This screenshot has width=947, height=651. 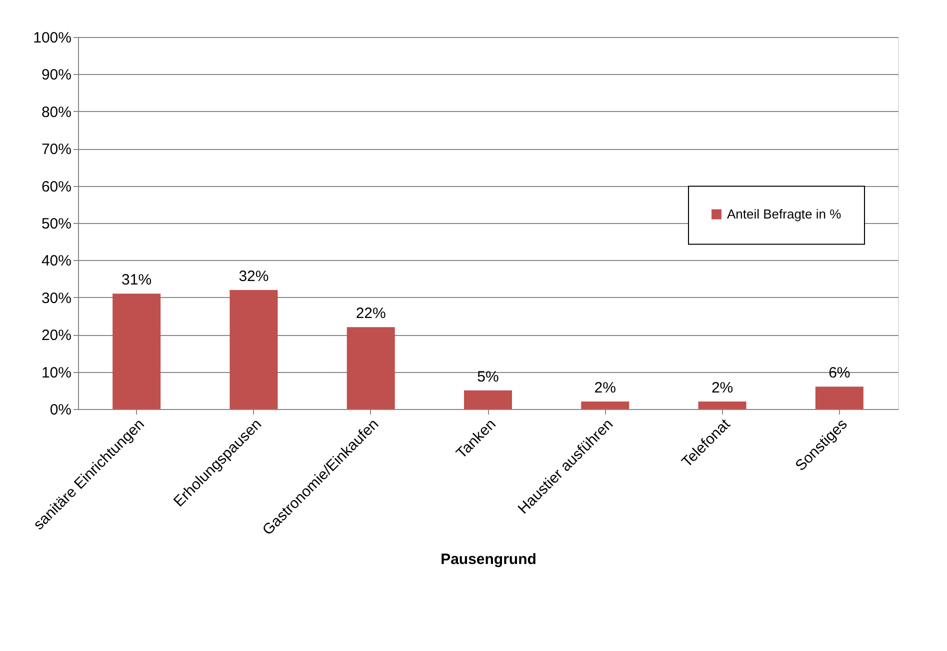 What do you see at coordinates (488, 377) in the screenshot?
I see `data-label: 5%` at bounding box center [488, 377].